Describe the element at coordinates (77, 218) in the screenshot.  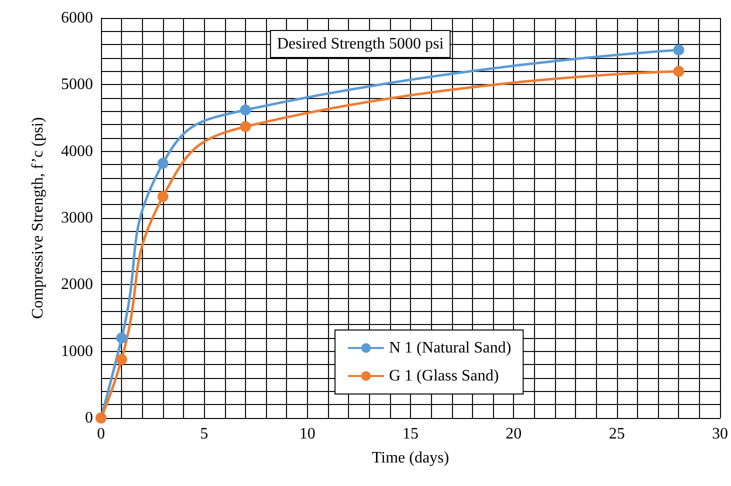
I see `y-tick-label: 3000` at that location.